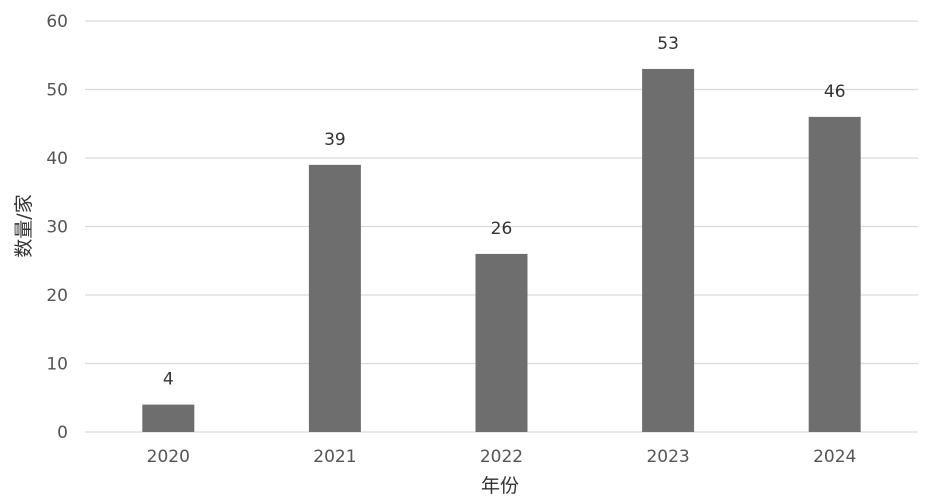 The width and height of the screenshot is (927, 502). What do you see at coordinates (57, 365) in the screenshot?
I see `y-tick-label: 10` at bounding box center [57, 365].